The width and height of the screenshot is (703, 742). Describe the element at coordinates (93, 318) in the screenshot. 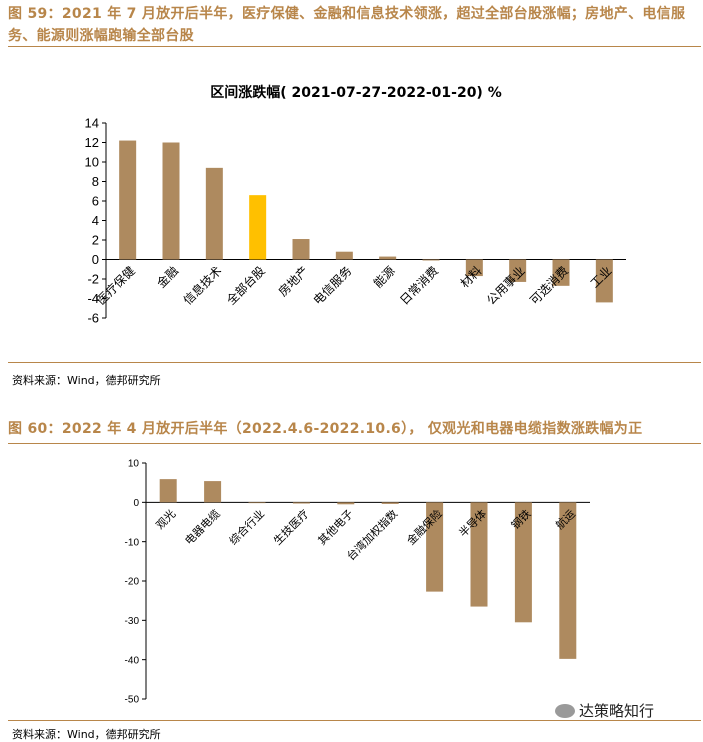

I see `y-tick-label: -6` at that location.